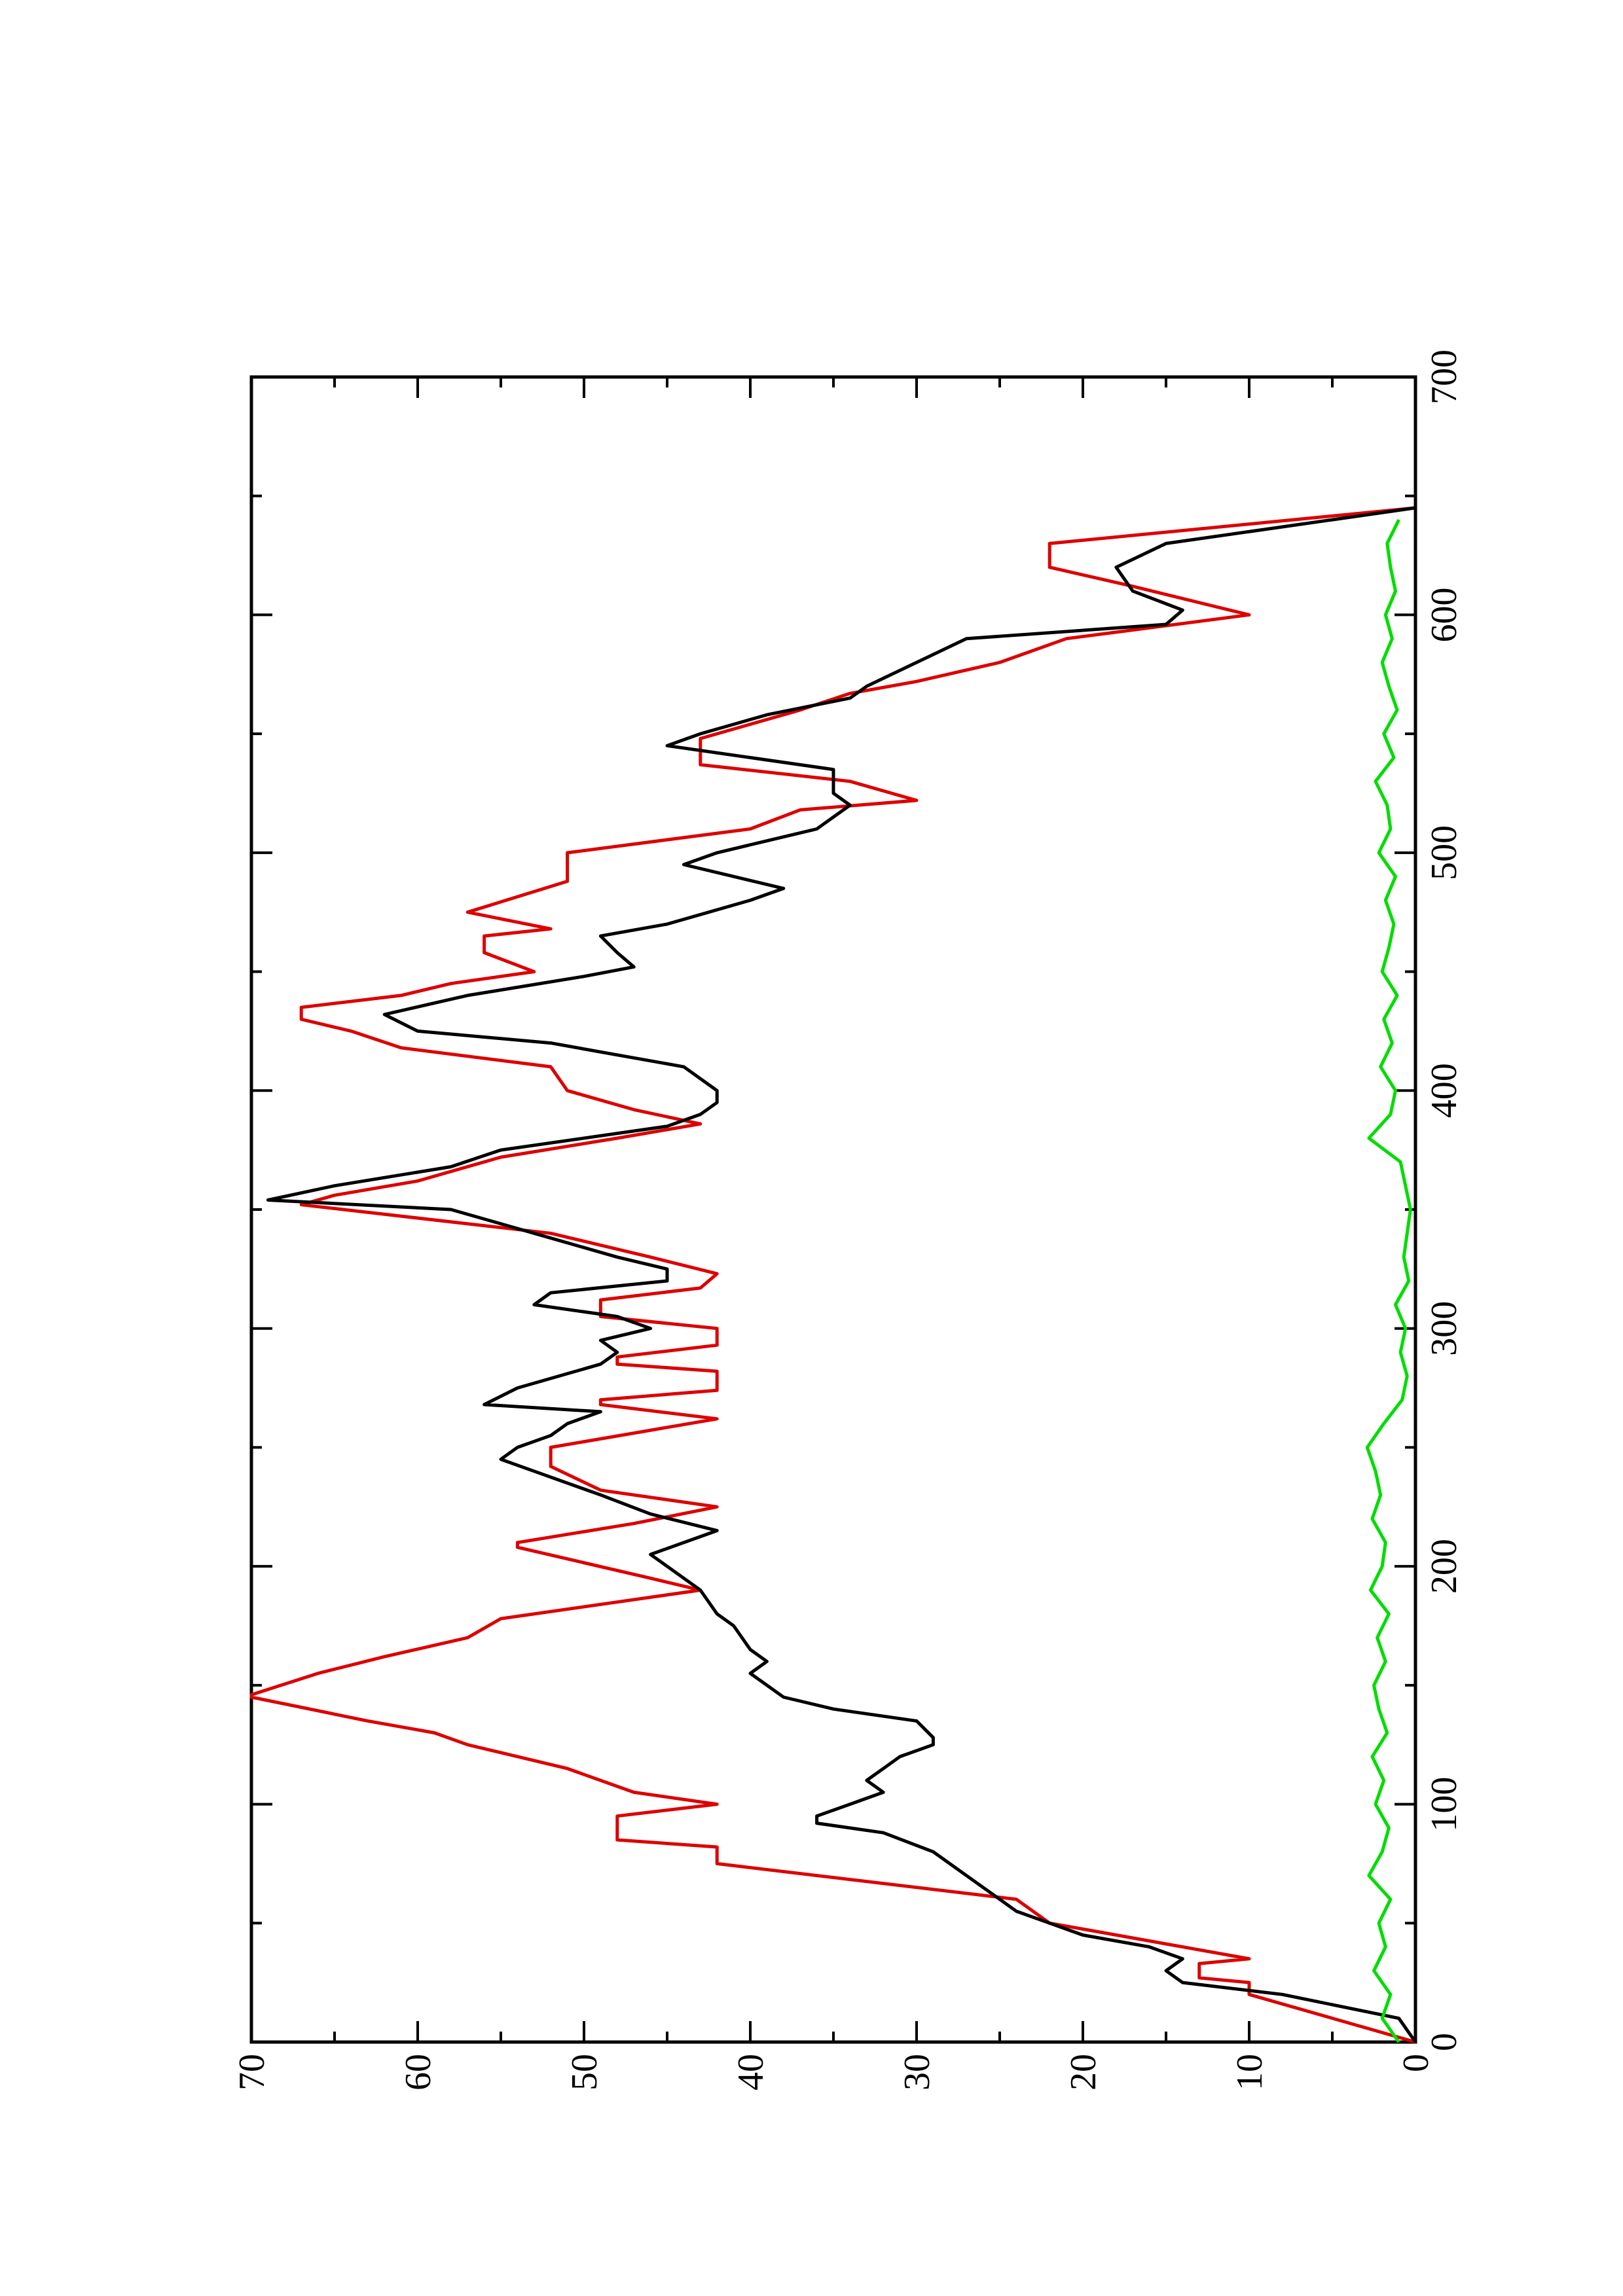  What do you see at coordinates (1444, 2042) in the screenshot?
I see `x-tick-label: 0` at bounding box center [1444, 2042].